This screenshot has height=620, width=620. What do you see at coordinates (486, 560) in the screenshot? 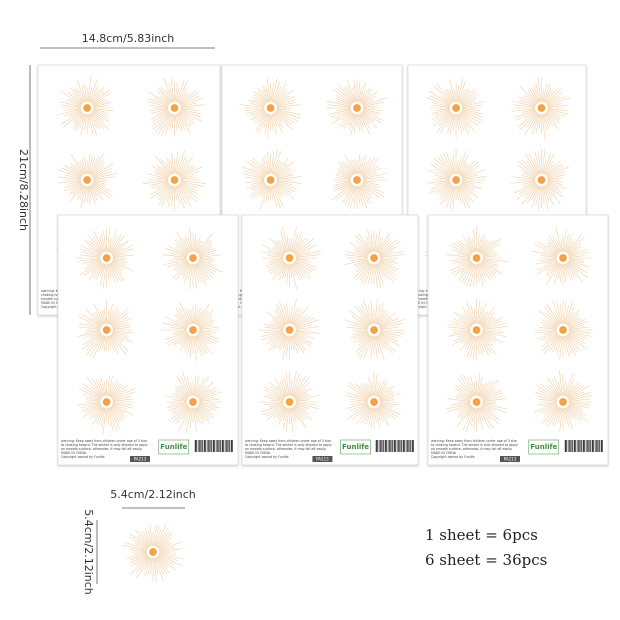
I see `quantity-line: 6 sheet = 36pcs` at bounding box center [486, 560].